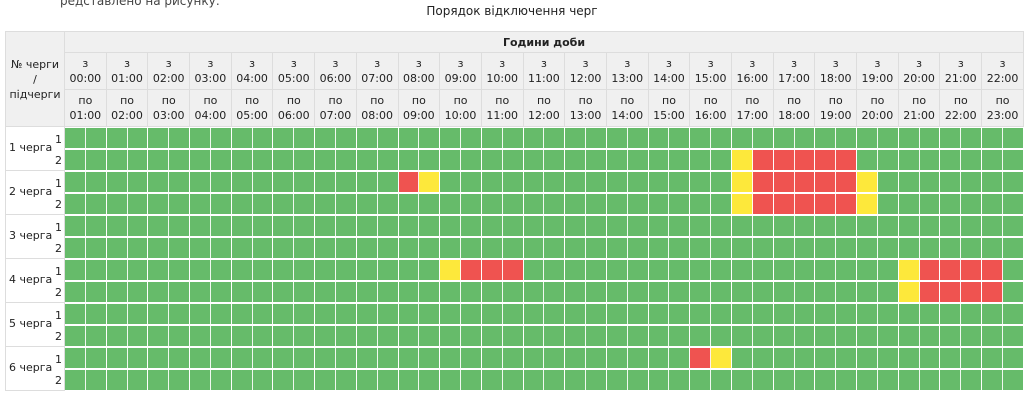 The height and width of the screenshot is (413, 1024). What do you see at coordinates (127, 71) in the screenshot?
I see `hour-from-header: з 01:00` at bounding box center [127, 71].